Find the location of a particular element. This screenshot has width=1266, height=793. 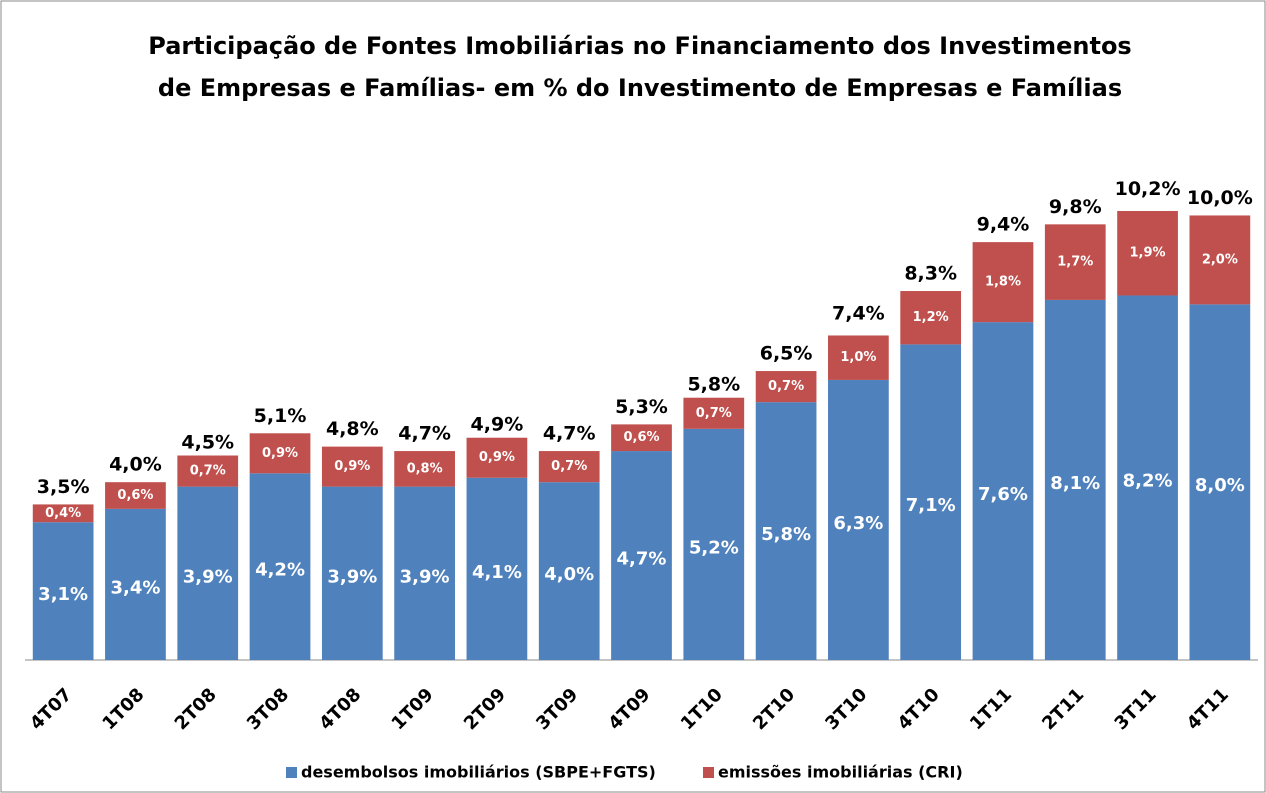

data-label: 1,8% is located at coordinates (1003, 282).